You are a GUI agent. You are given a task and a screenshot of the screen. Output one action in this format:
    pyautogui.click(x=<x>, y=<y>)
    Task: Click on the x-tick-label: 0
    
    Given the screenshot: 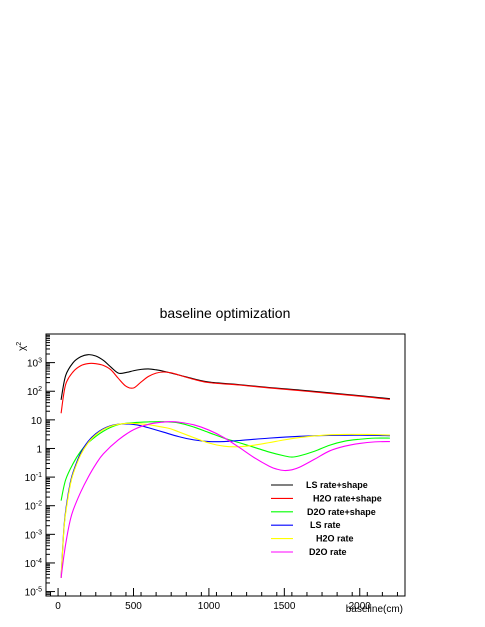 What is the action you would take?
    pyautogui.click(x=58, y=606)
    